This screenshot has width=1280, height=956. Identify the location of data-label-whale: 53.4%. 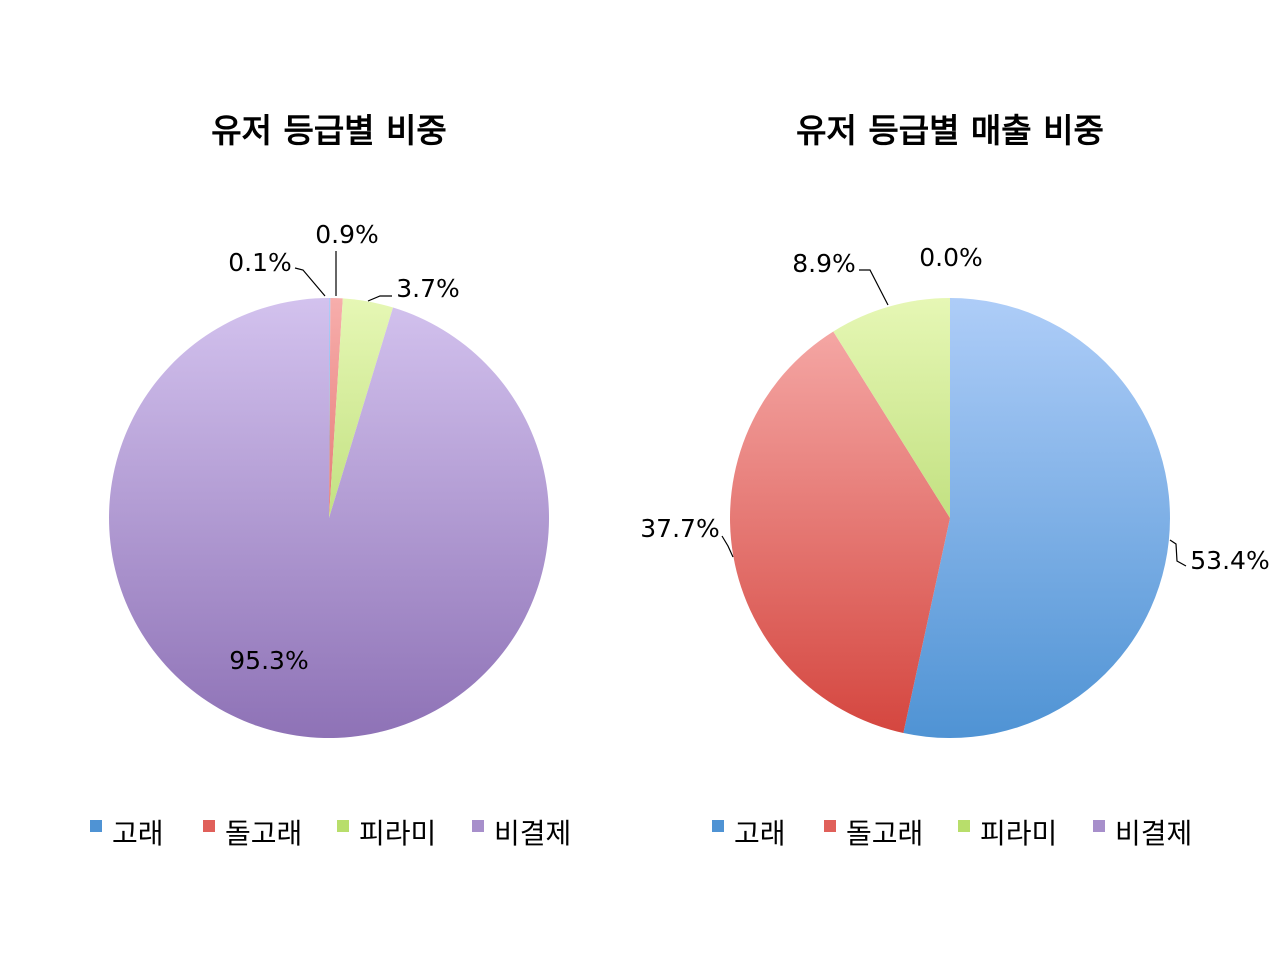
(1229, 560).